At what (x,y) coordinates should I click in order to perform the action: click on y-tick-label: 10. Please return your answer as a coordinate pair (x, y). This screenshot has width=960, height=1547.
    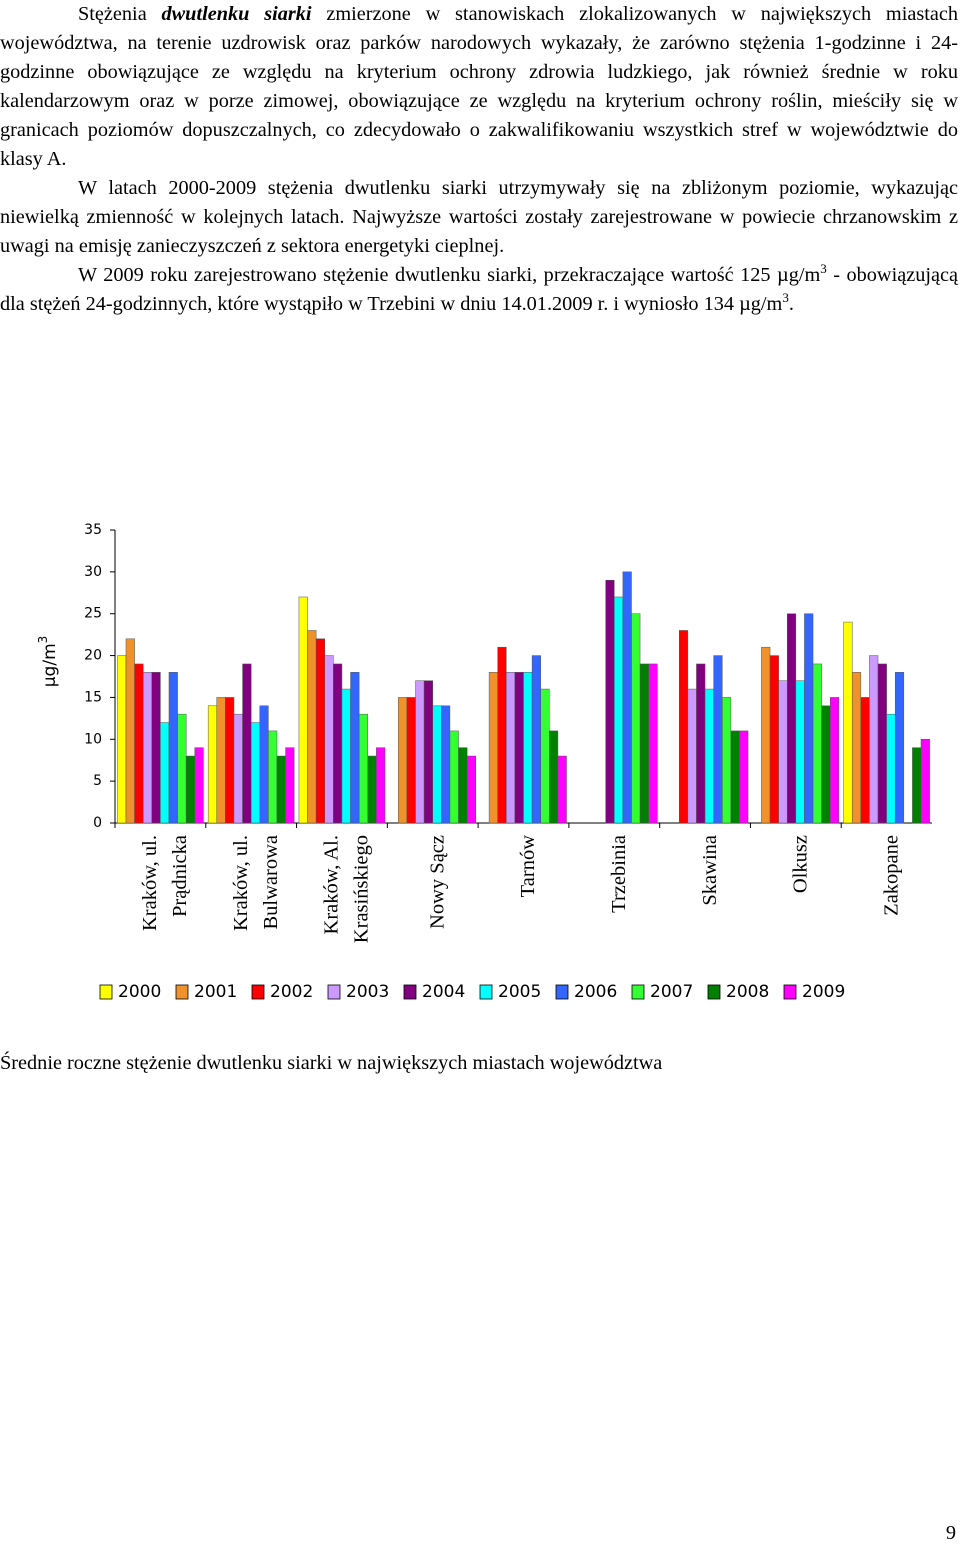
    Looking at the image, I should click on (93, 739).